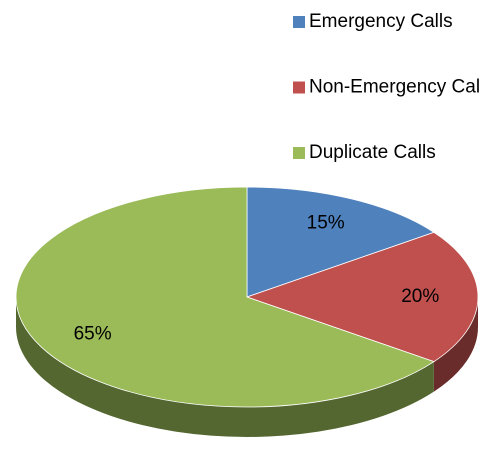 Image resolution: width=481 pixels, height=457 pixels. Describe the element at coordinates (372, 152) in the screenshot. I see `legend-label: Duplicate Calls` at that location.